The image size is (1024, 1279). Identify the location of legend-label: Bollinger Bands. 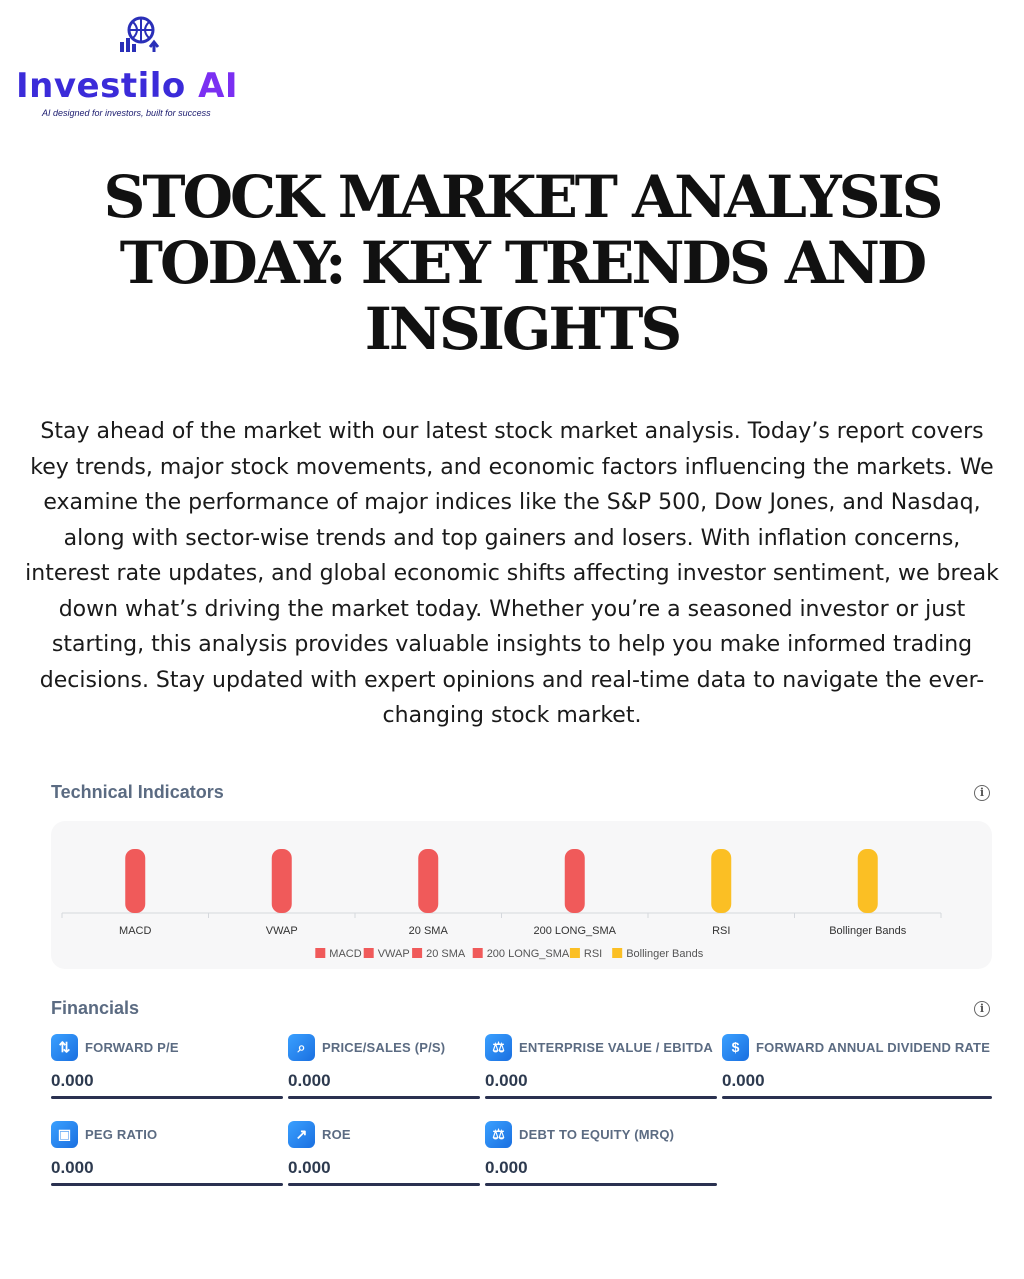
(665, 954).